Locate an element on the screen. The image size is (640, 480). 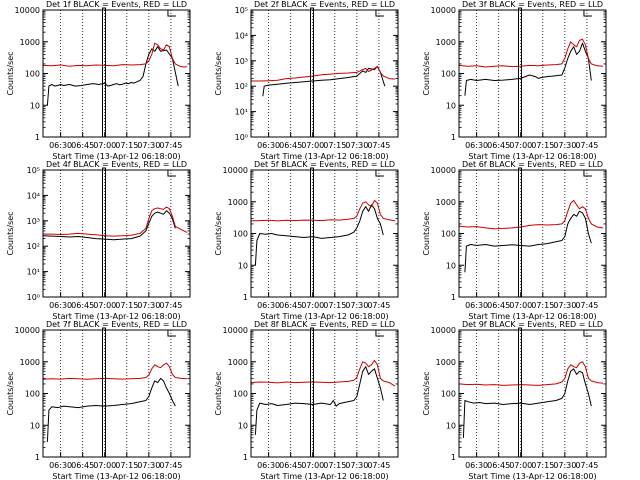
y-tick-label: 10⁴ is located at coordinates (241, 35).